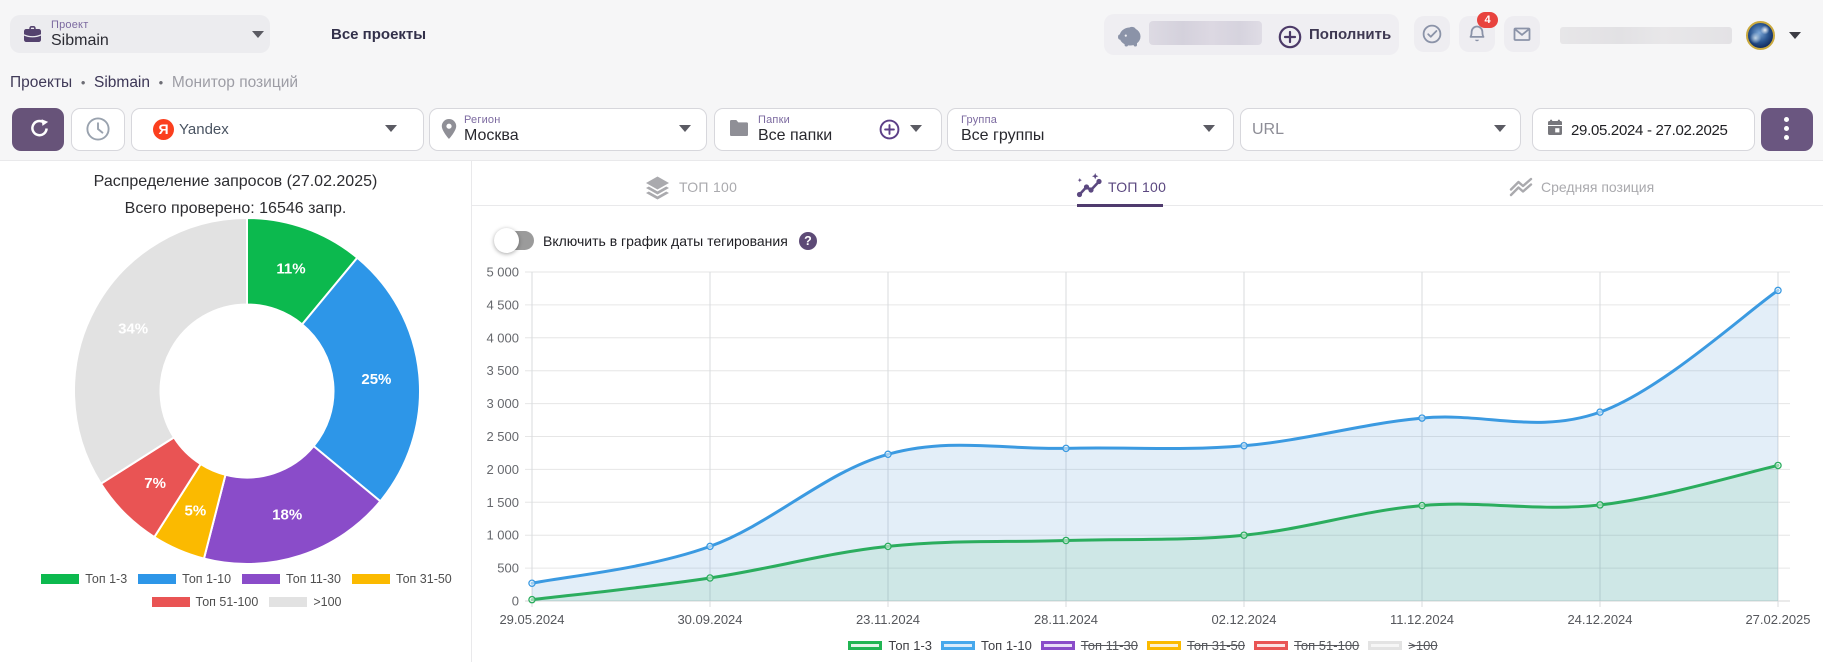  I want to click on svg-text: 5%, so click(196, 510).